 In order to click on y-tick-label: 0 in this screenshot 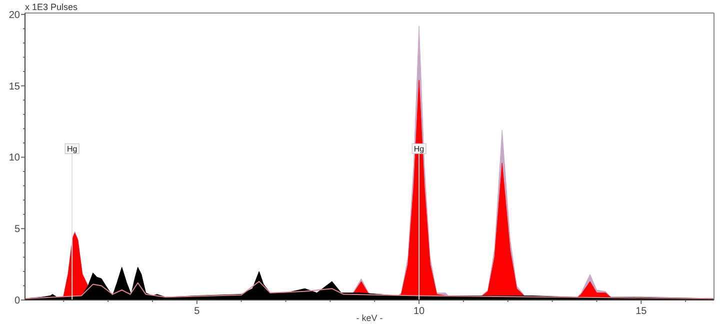, I will do `click(17, 301)`.